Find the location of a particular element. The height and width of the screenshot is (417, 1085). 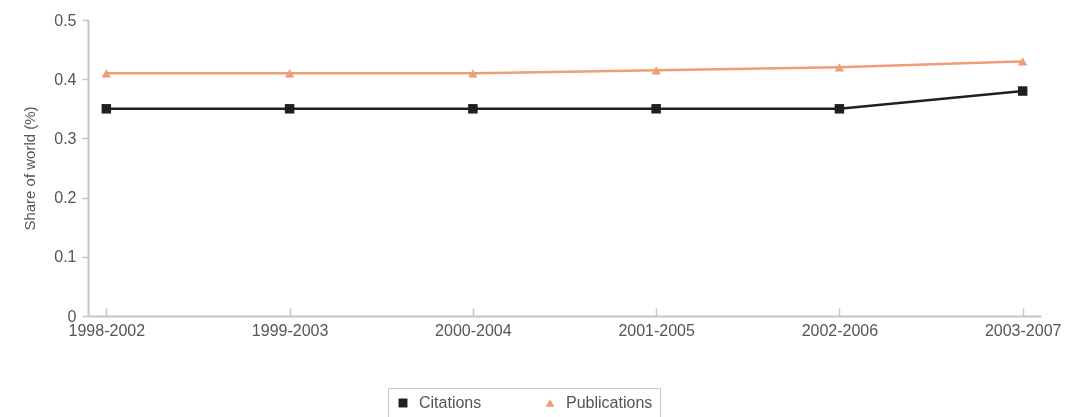

y-tick-label: 0.3 is located at coordinates (65, 138).